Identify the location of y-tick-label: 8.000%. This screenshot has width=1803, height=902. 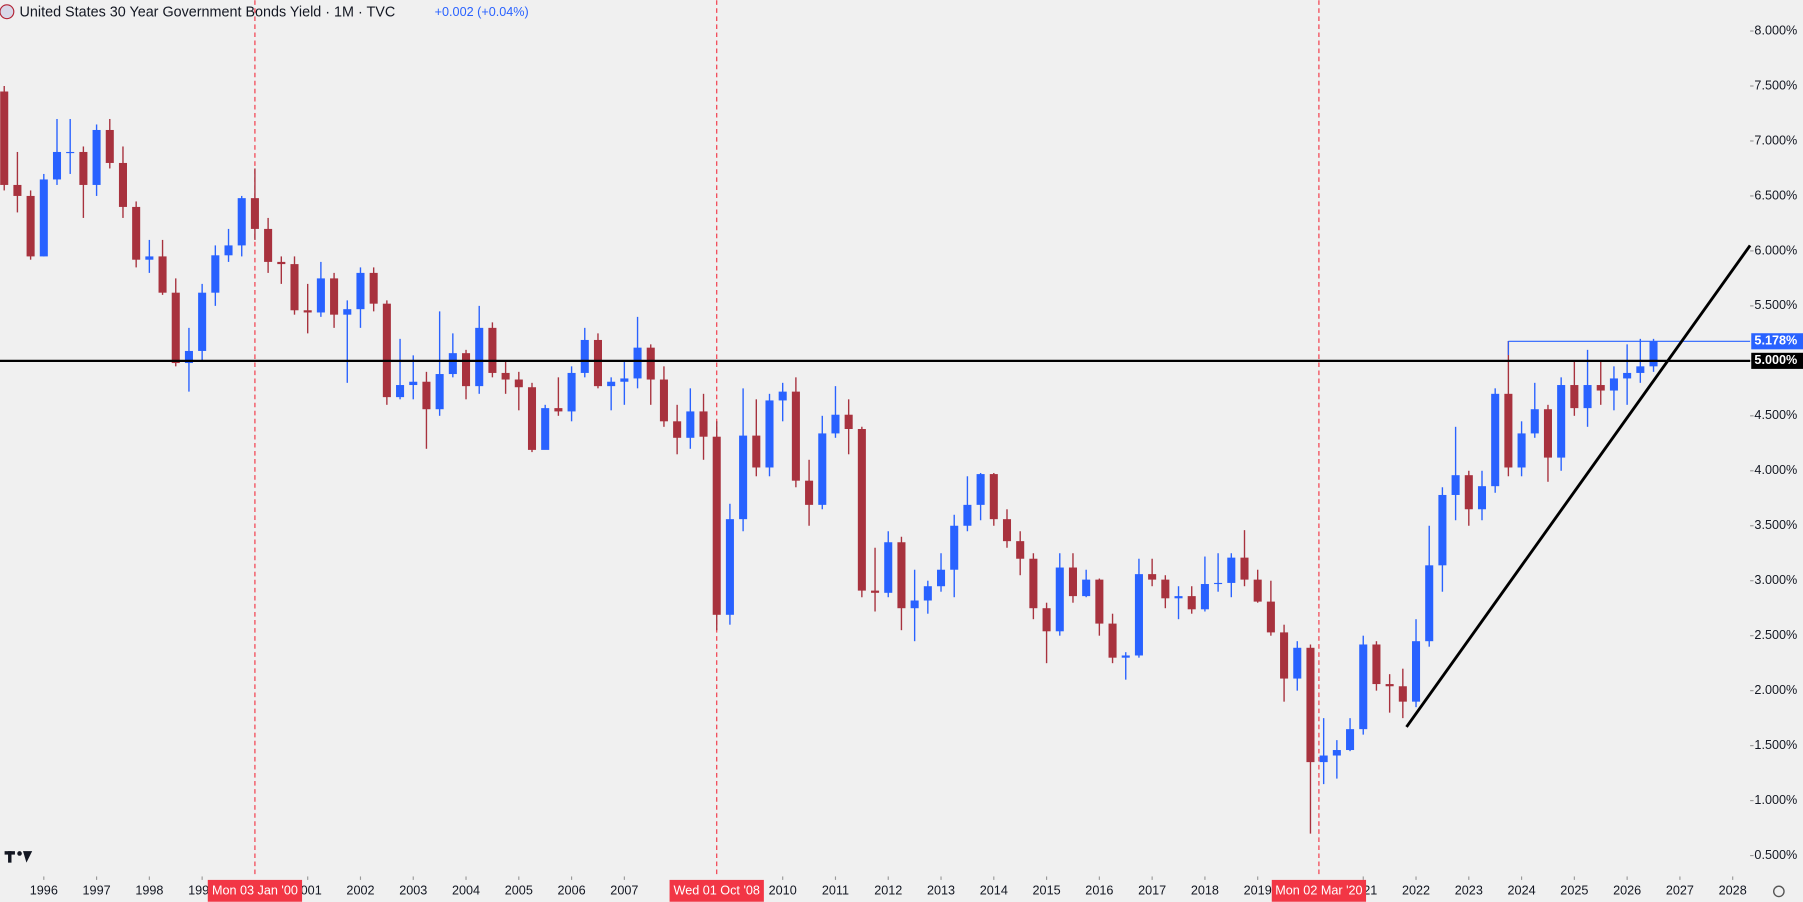
(1775, 30).